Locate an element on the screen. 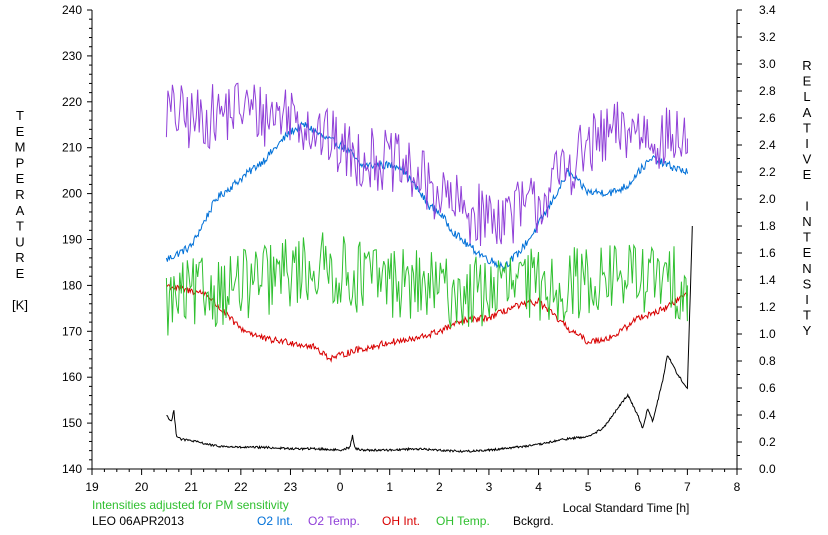 The width and height of the screenshot is (828, 535). left-tick-label: 150 is located at coordinates (72, 423).